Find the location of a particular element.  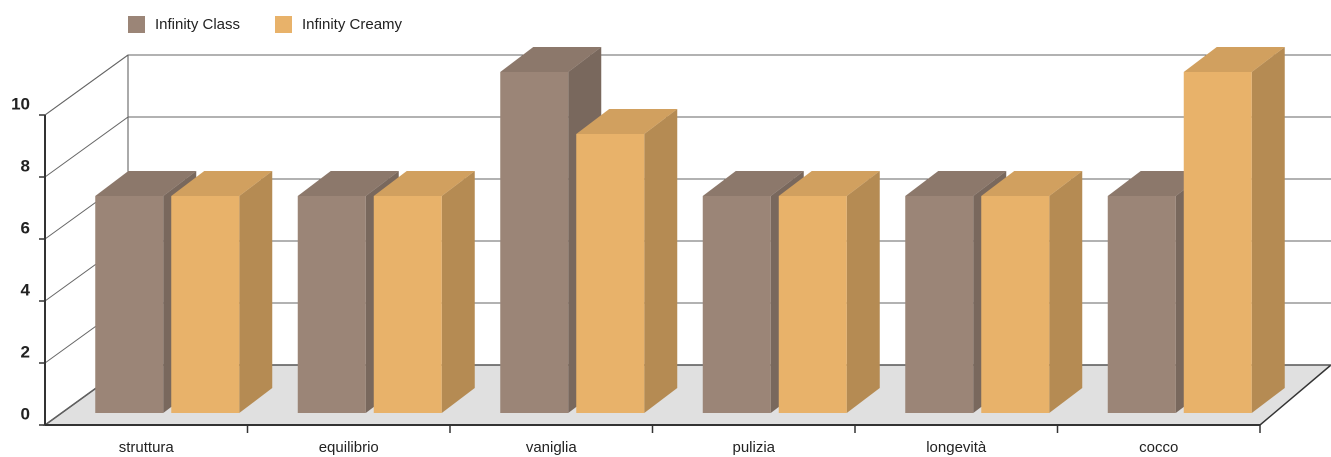

x-tick-label: longevità is located at coordinates (956, 447).